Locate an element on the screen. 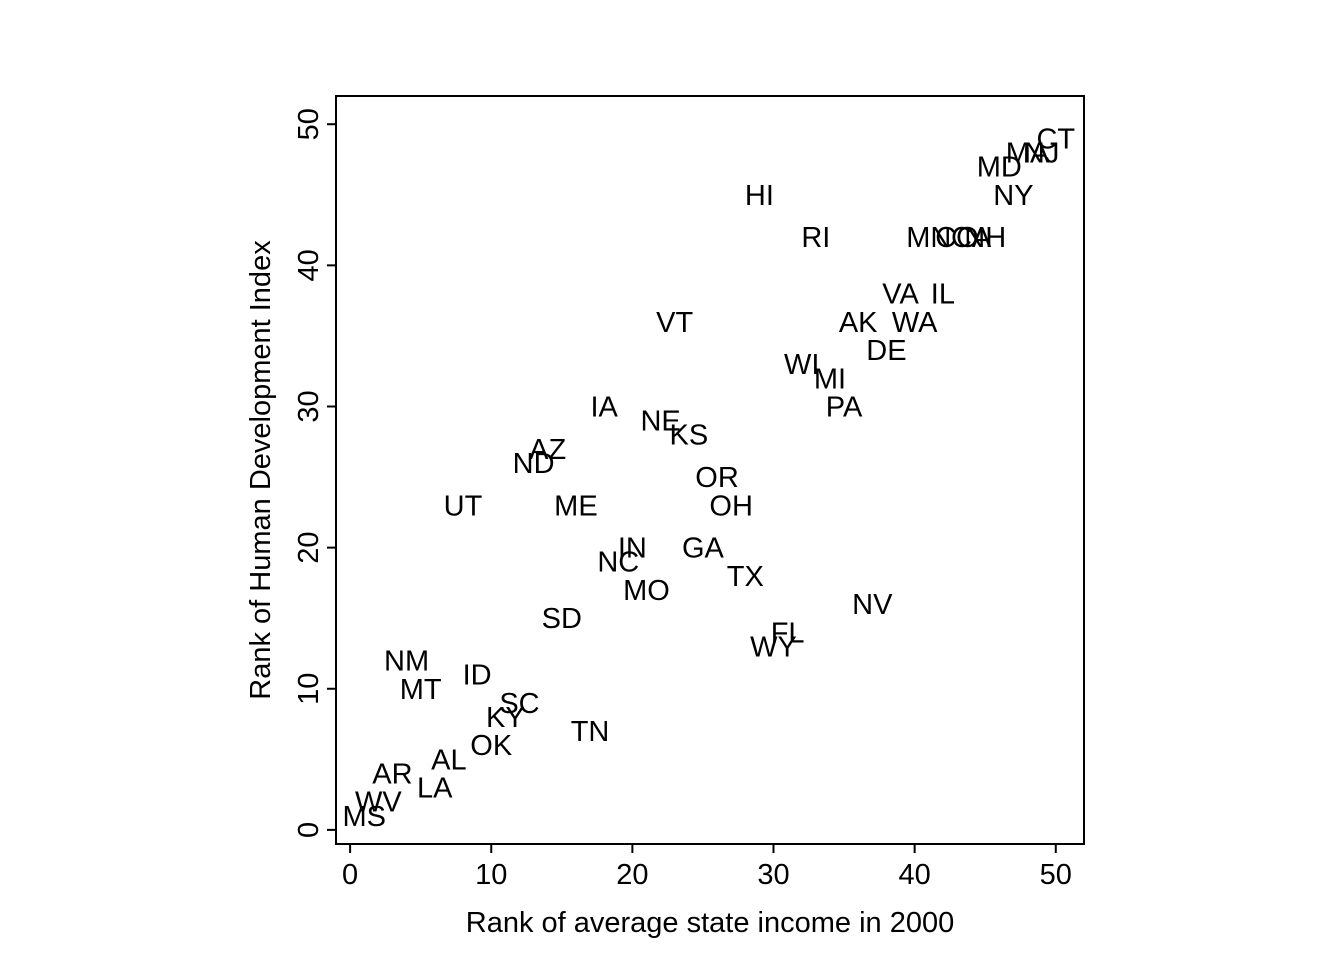  y-axis-title: Rank of Human Development Index is located at coordinates (261, 470).